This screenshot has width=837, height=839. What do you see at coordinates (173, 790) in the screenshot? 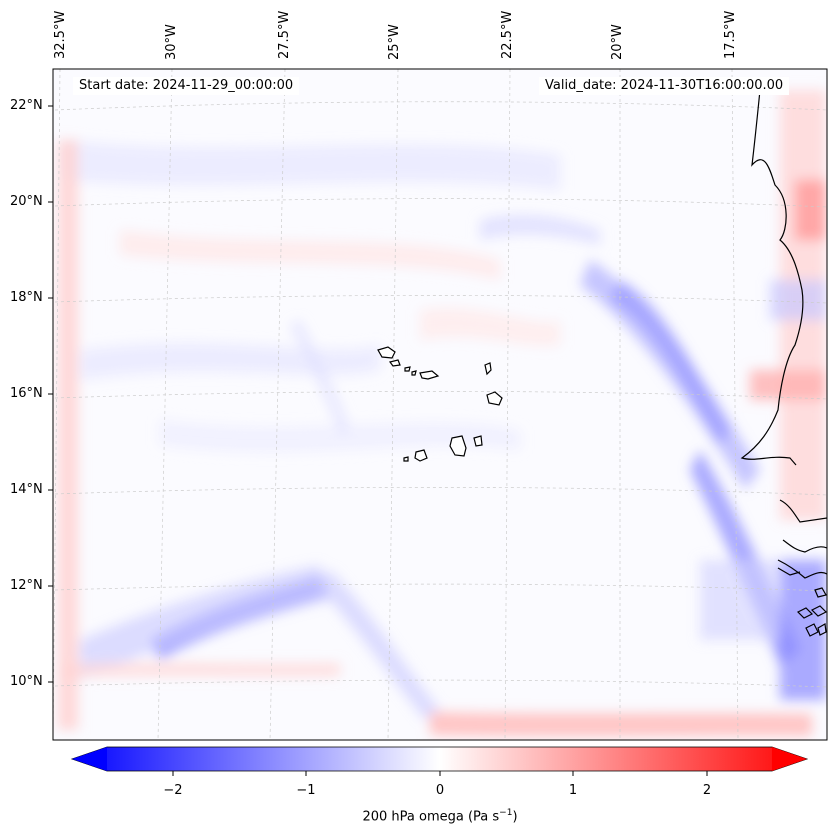
I see `colorbar-tick-label: −2` at bounding box center [173, 790].